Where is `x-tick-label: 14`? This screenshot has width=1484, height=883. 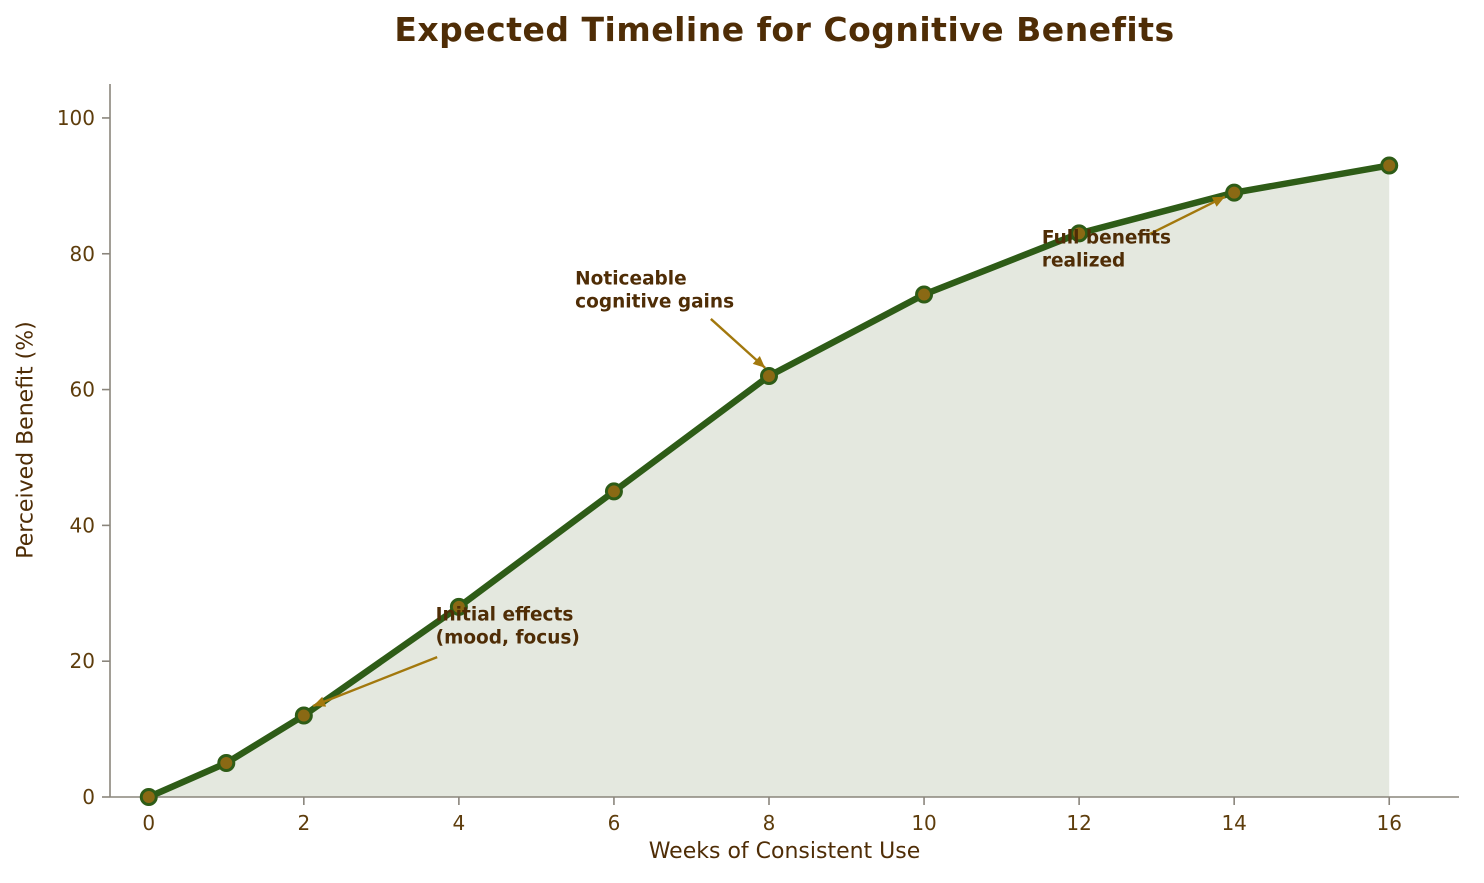
x-tick-label: 14 is located at coordinates (1233, 823).